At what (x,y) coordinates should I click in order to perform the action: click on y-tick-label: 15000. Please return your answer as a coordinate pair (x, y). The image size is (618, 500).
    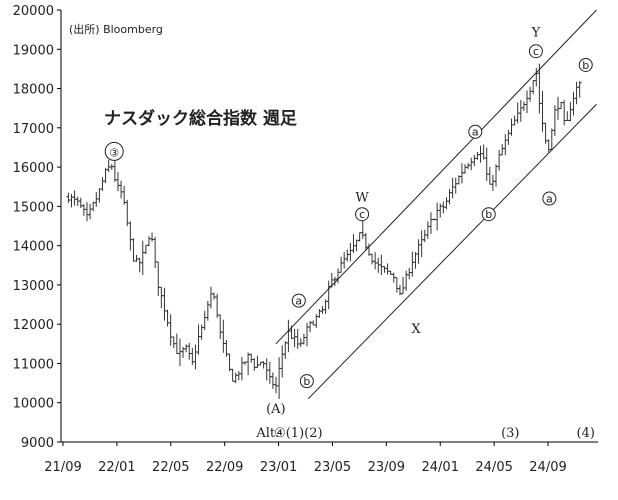
    Looking at the image, I should click on (33, 207).